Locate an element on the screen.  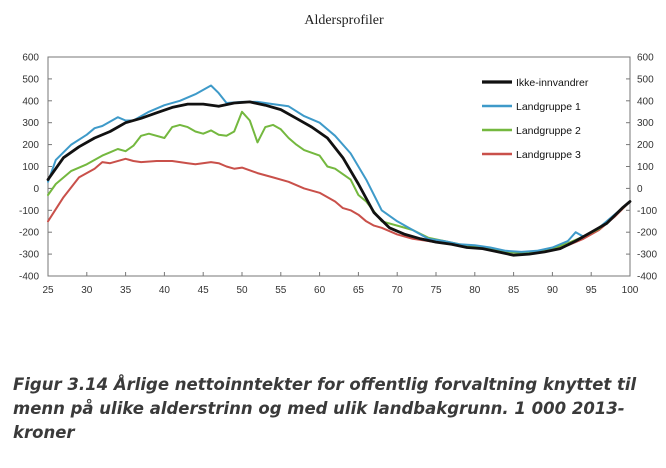
x-tick-label: 65 is located at coordinates (359, 290).